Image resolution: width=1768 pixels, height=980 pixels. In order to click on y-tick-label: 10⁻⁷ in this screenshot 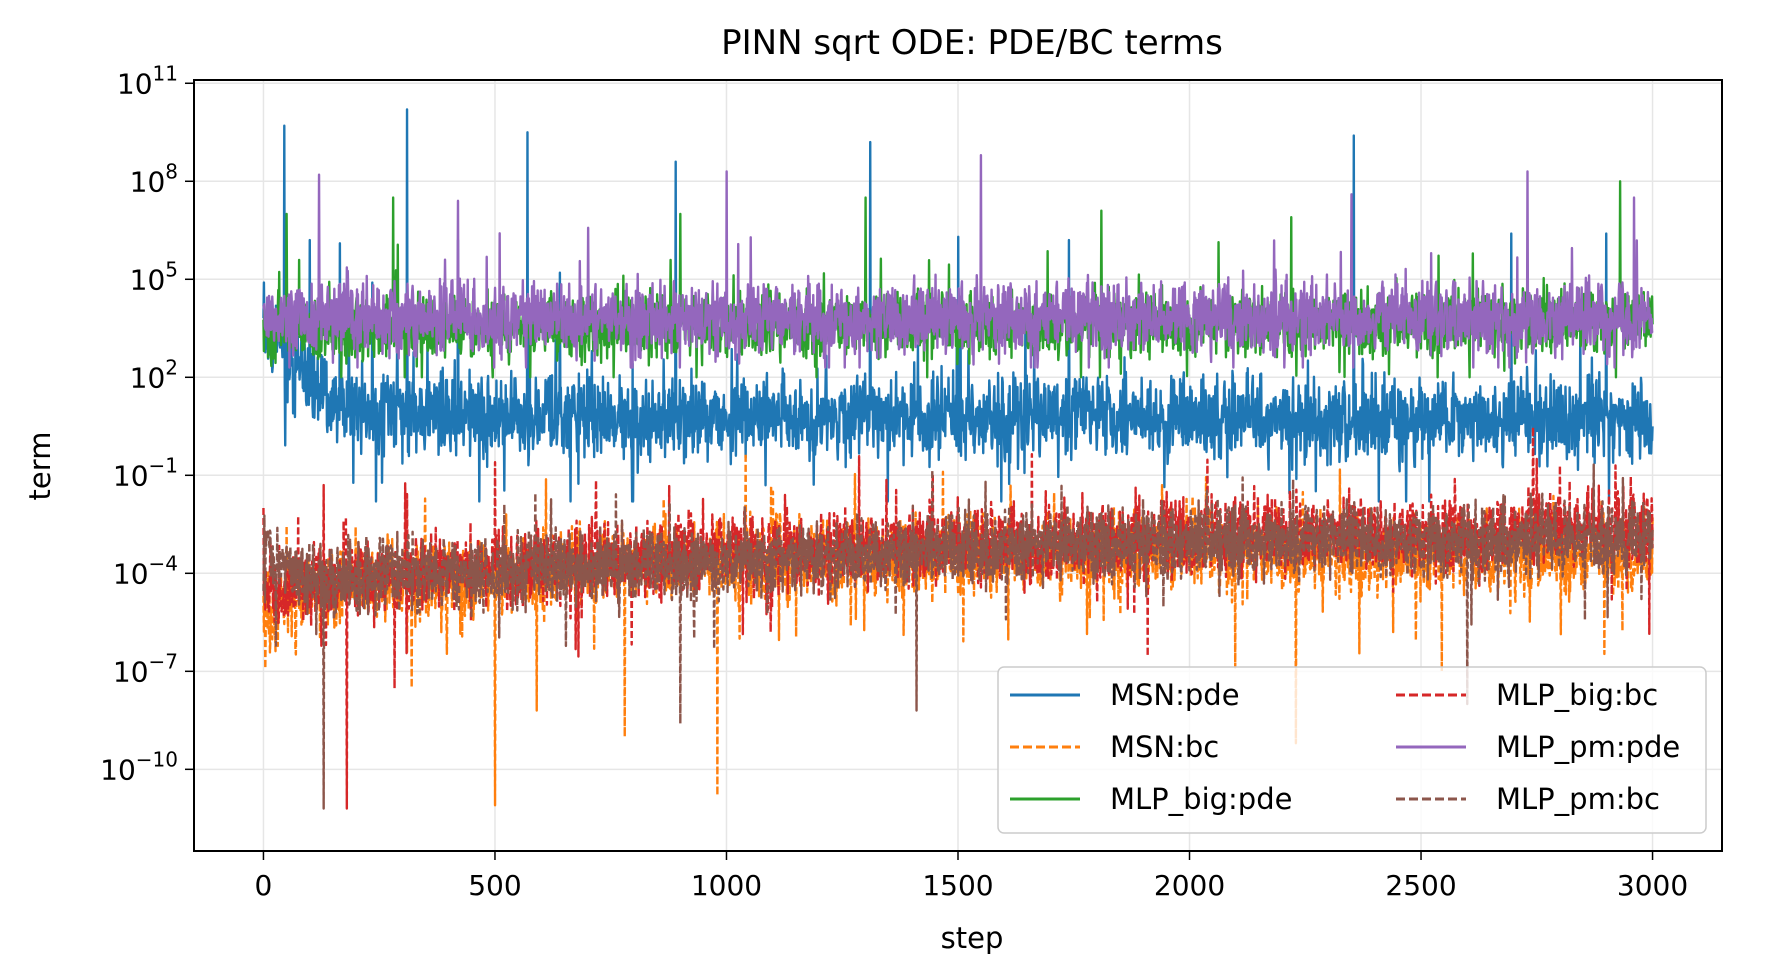, I will do `click(145, 668)`.